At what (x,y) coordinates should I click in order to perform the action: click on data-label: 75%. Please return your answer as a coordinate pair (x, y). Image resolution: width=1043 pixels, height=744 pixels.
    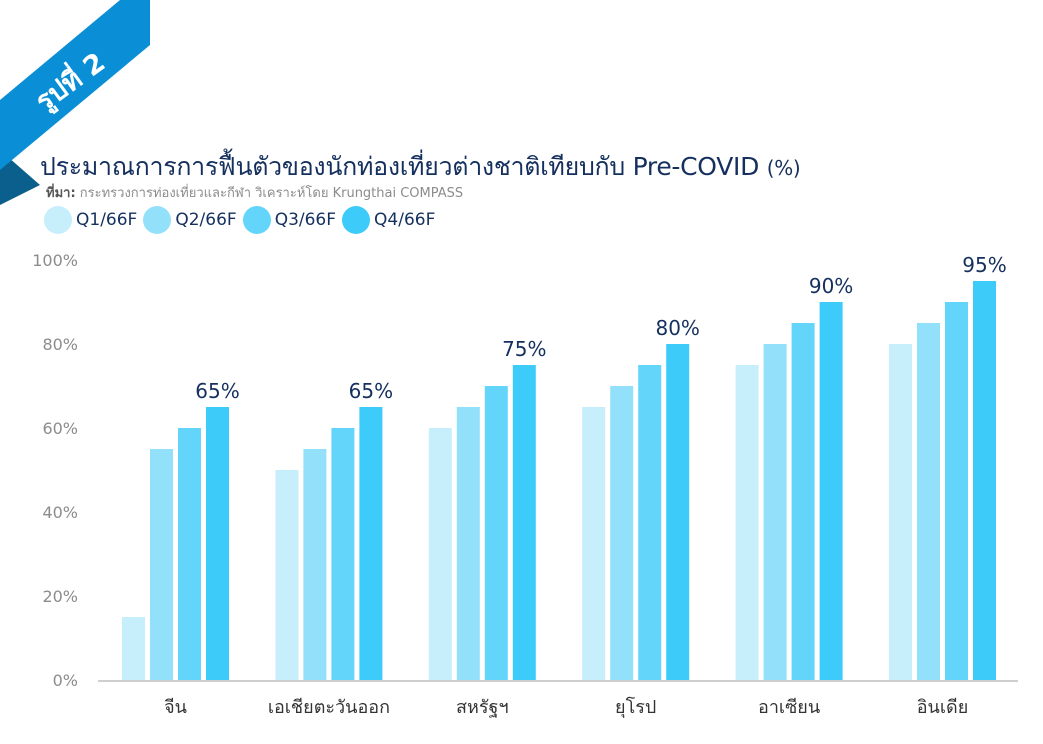
    Looking at the image, I should click on (524, 349).